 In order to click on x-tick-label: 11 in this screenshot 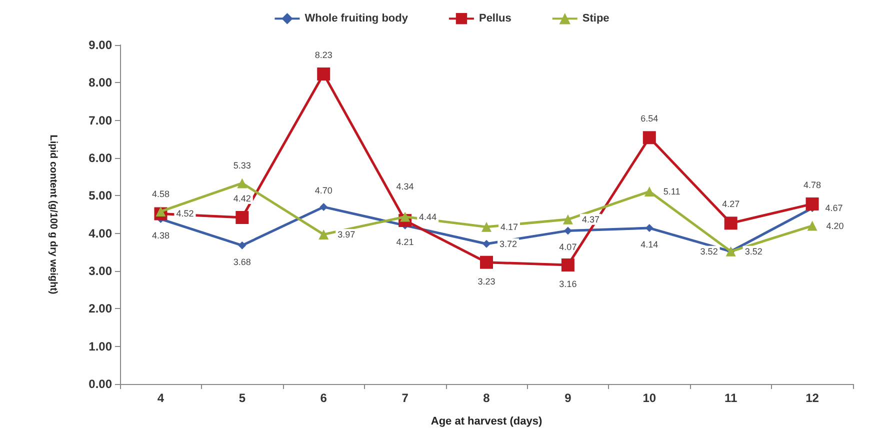, I will do `click(731, 398)`.